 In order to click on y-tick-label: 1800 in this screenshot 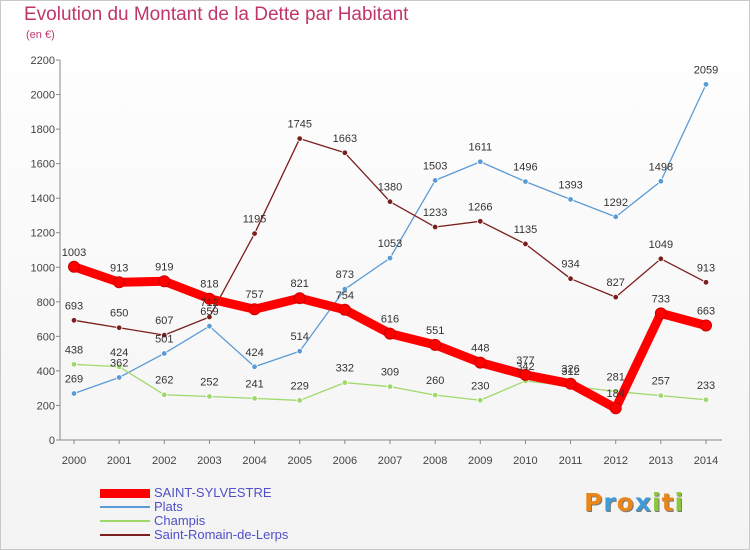, I will do `click(43, 130)`.